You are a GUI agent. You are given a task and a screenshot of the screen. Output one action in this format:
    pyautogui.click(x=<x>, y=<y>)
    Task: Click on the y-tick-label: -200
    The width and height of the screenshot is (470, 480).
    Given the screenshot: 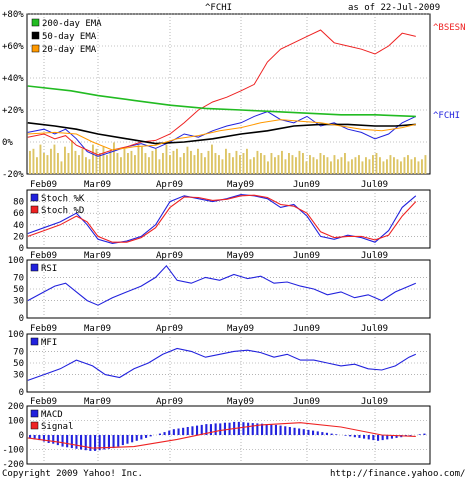 What is the action you would take?
    pyautogui.click(x=13, y=465)
    